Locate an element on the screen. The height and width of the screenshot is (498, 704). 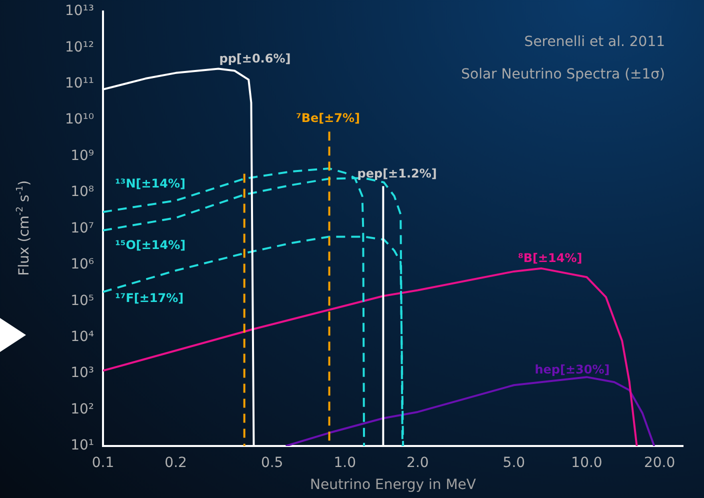
text: Serenelli et al. 2011 is located at coordinates (595, 42).